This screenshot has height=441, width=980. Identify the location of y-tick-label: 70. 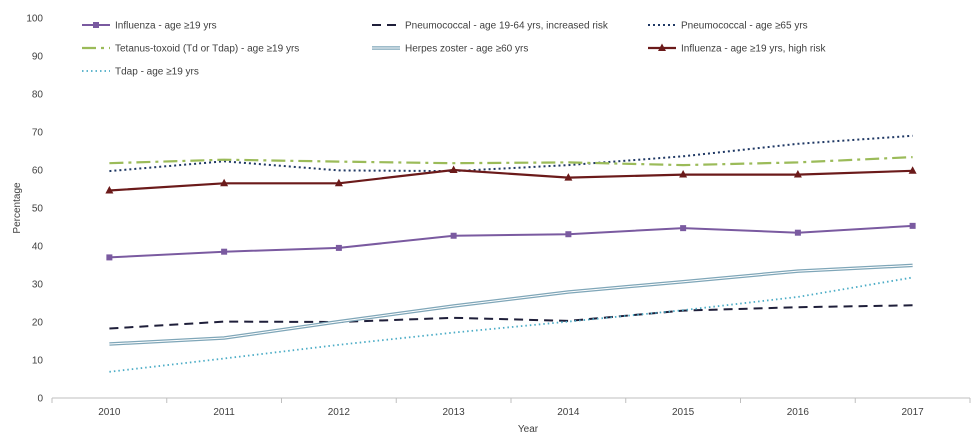
(38, 133).